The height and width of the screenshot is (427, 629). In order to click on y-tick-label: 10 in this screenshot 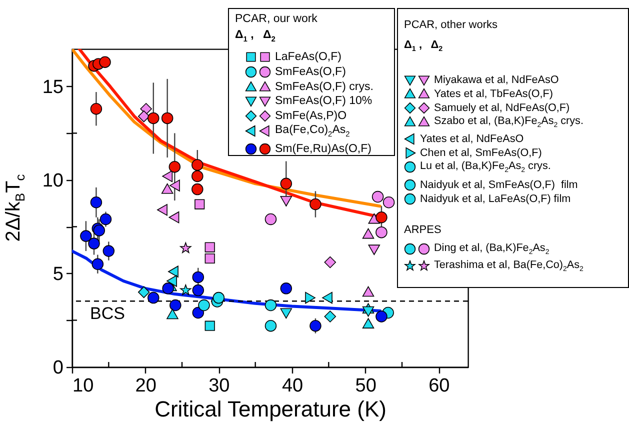, I will do `click(53, 181)`.